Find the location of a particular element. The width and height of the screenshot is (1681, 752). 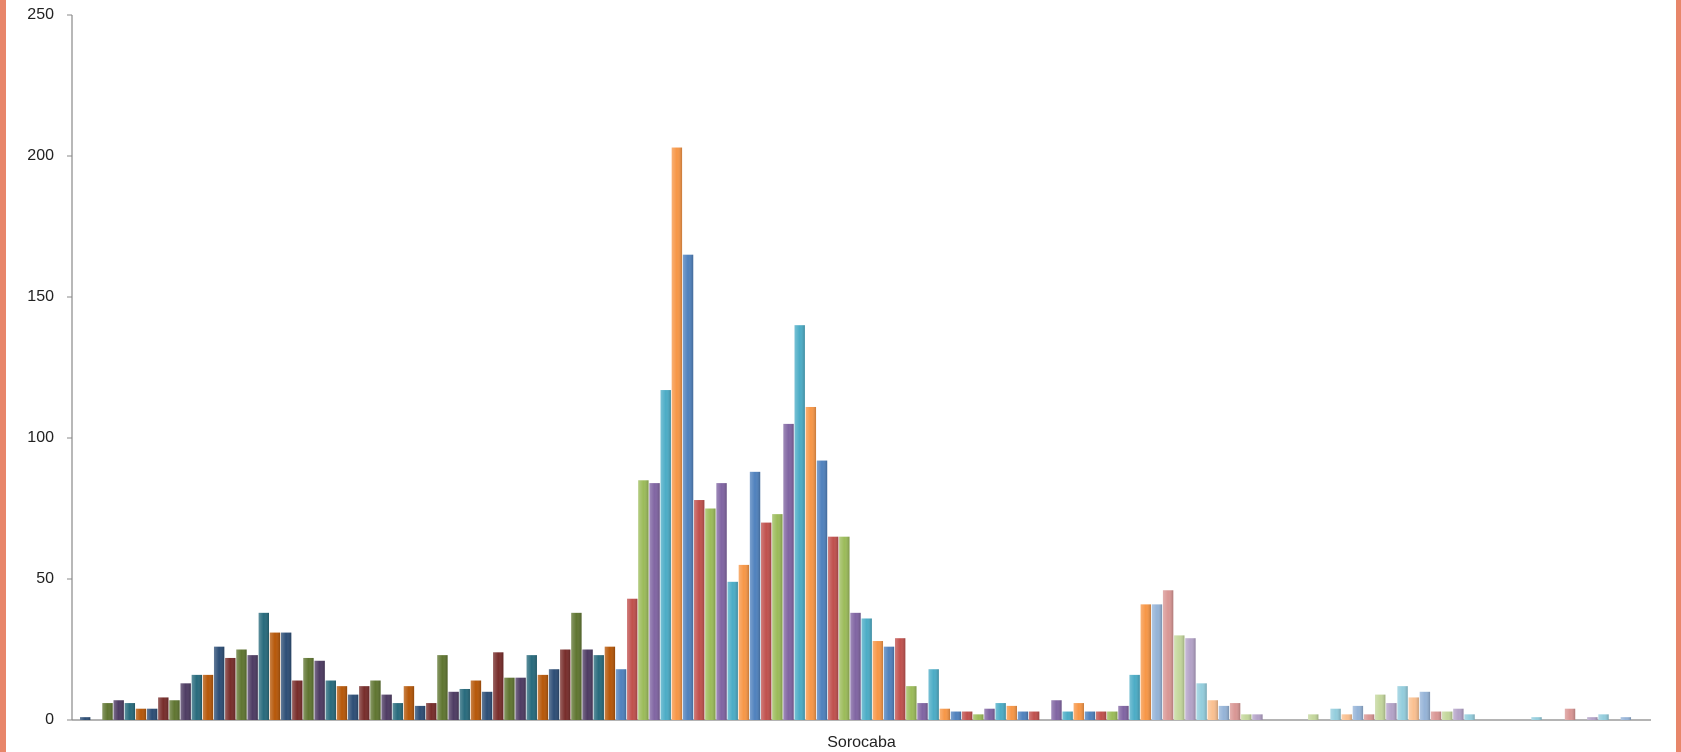

y-tick-label: 250 is located at coordinates (40, 14).